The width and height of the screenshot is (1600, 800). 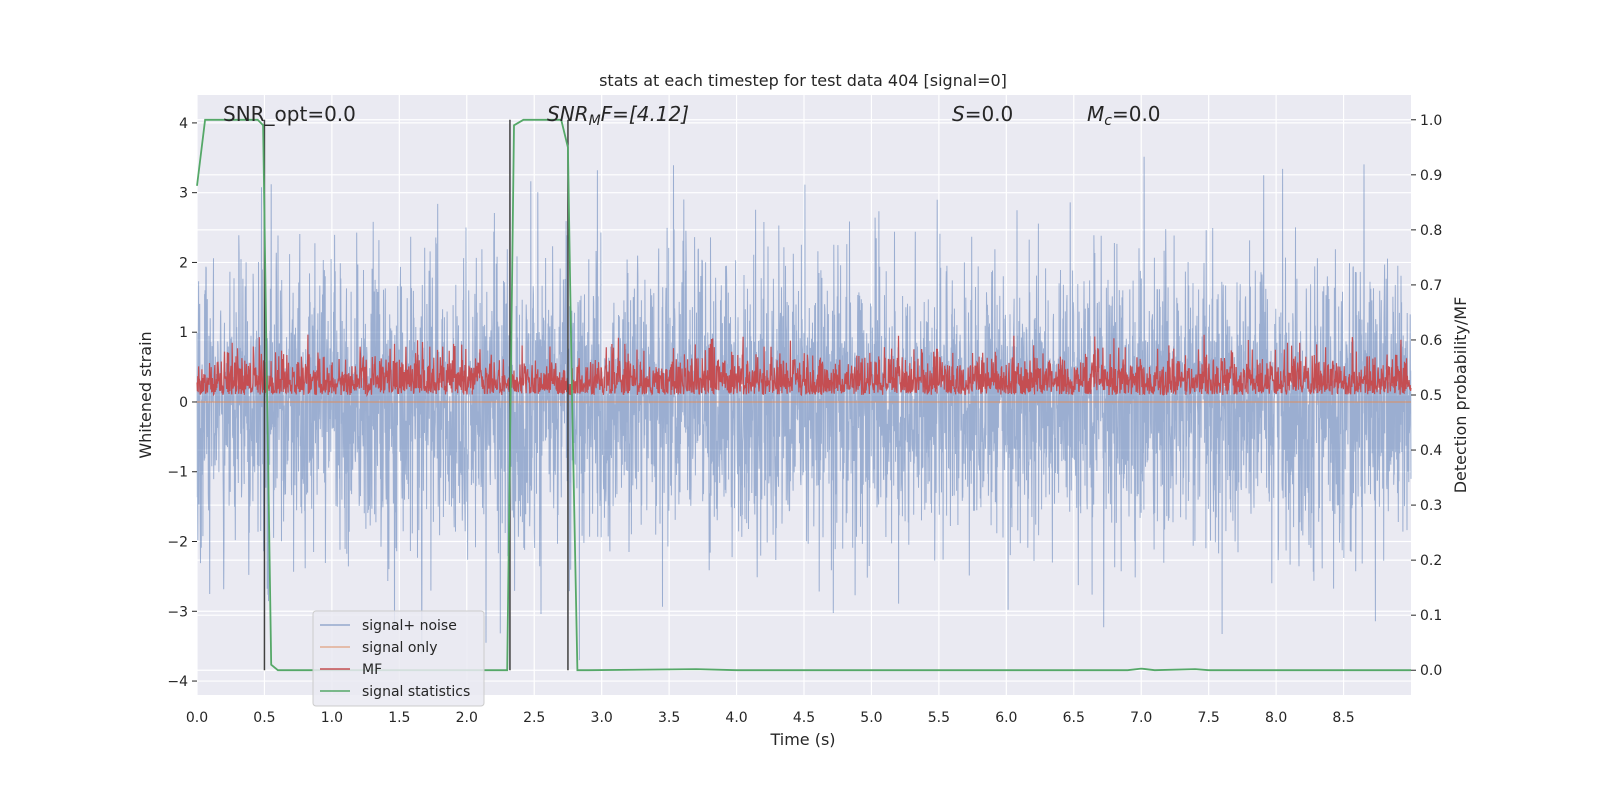 What do you see at coordinates (399, 648) in the screenshot?
I see `legend-label-signal-only: signal only` at bounding box center [399, 648].